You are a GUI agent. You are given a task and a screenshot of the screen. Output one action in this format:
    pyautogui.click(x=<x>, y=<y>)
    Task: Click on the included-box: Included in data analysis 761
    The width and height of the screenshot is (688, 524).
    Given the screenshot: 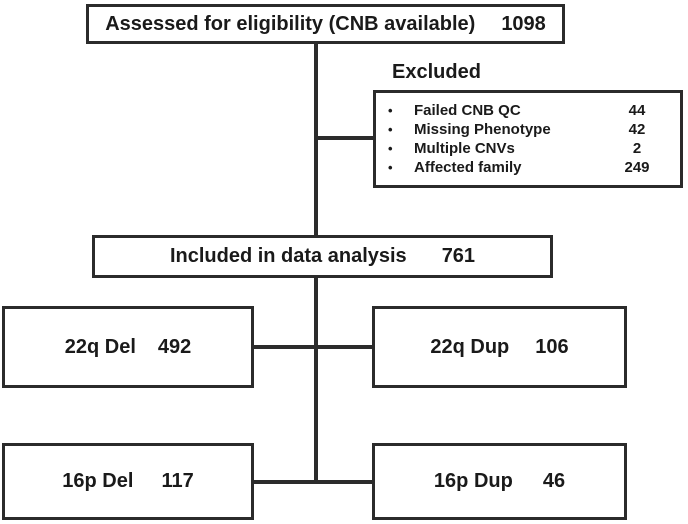 What is the action you would take?
    pyautogui.click(x=322, y=256)
    